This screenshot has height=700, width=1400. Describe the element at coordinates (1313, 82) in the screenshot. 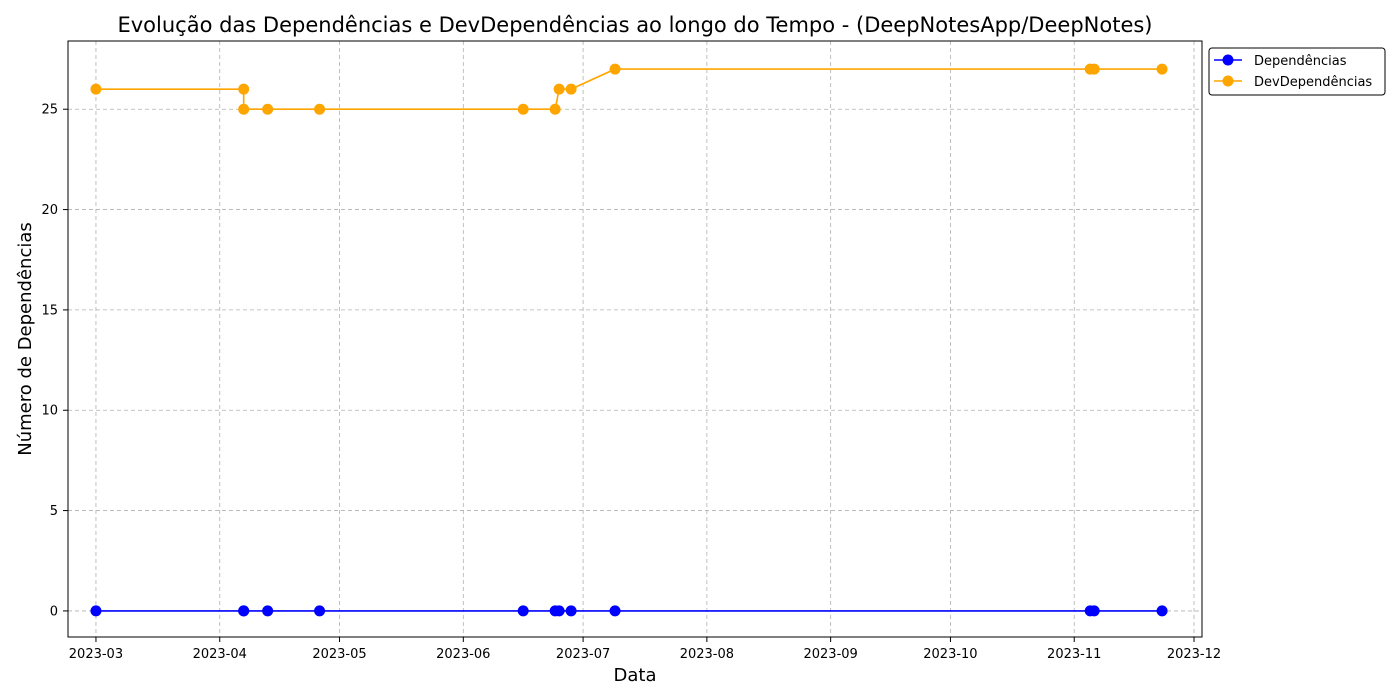

I see `legend-label-devdependencias: DevDependências` at that location.